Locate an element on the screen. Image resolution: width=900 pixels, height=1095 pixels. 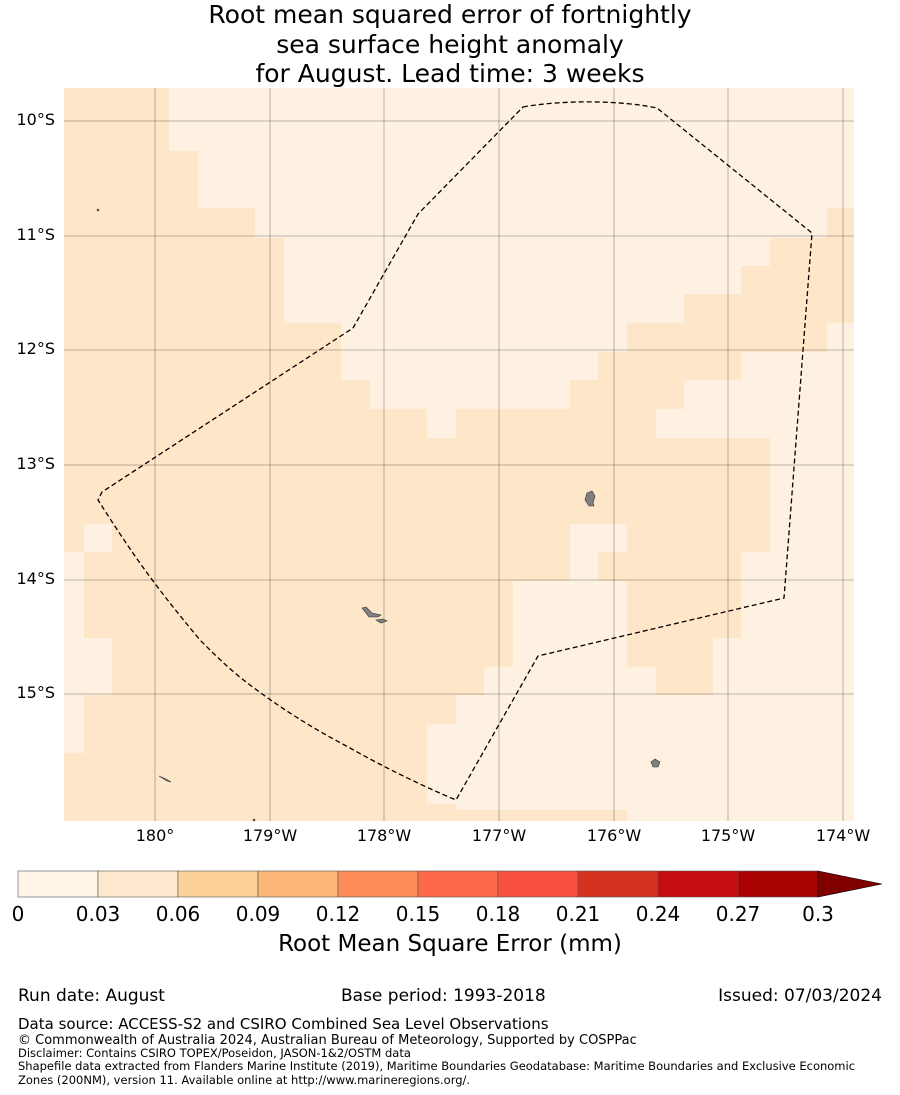
colorbar-tick-label: 0.06 is located at coordinates (178, 914).